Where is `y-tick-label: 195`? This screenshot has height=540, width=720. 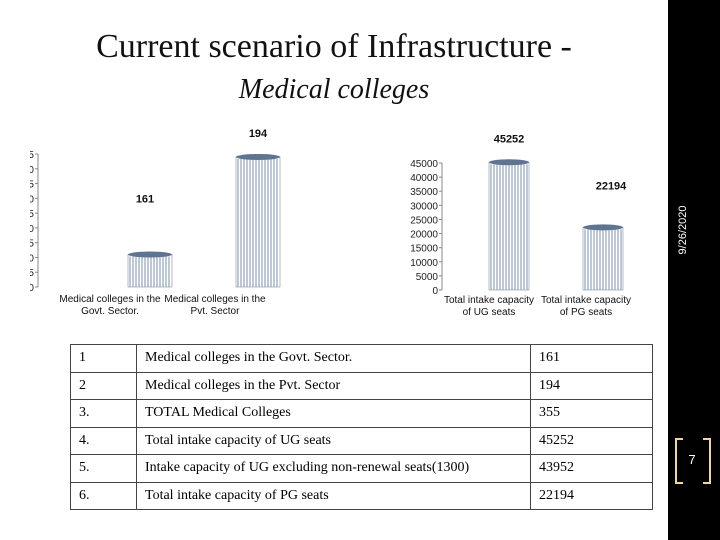
y-tick-label: 195 is located at coordinates (32, 155).